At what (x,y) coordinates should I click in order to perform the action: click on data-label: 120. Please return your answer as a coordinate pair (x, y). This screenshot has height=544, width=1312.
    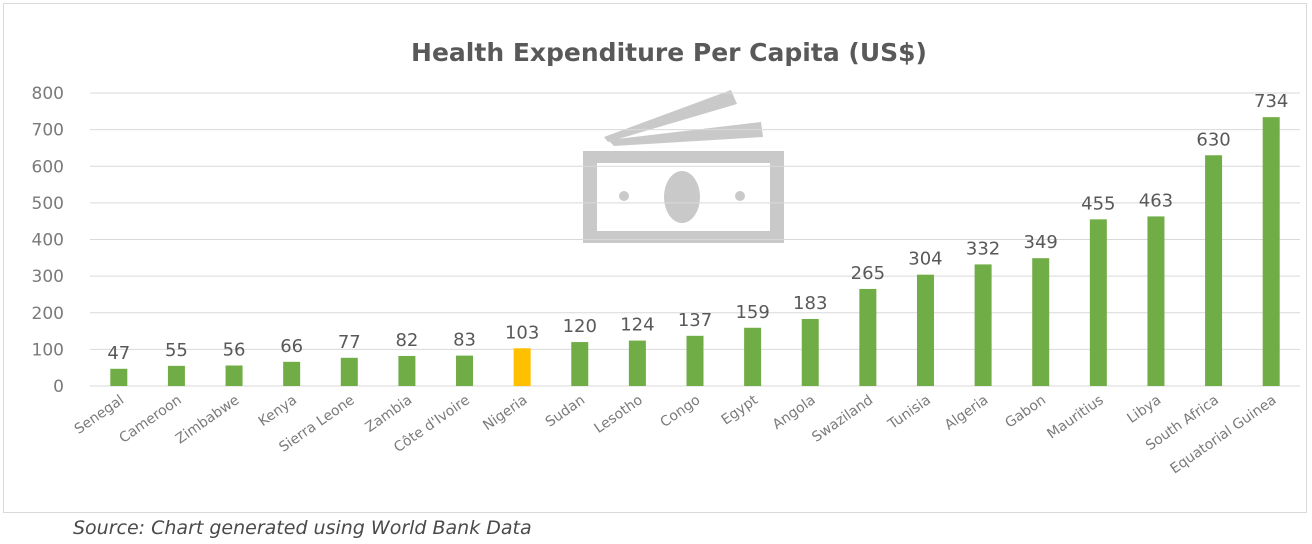
    Looking at the image, I should click on (580, 326).